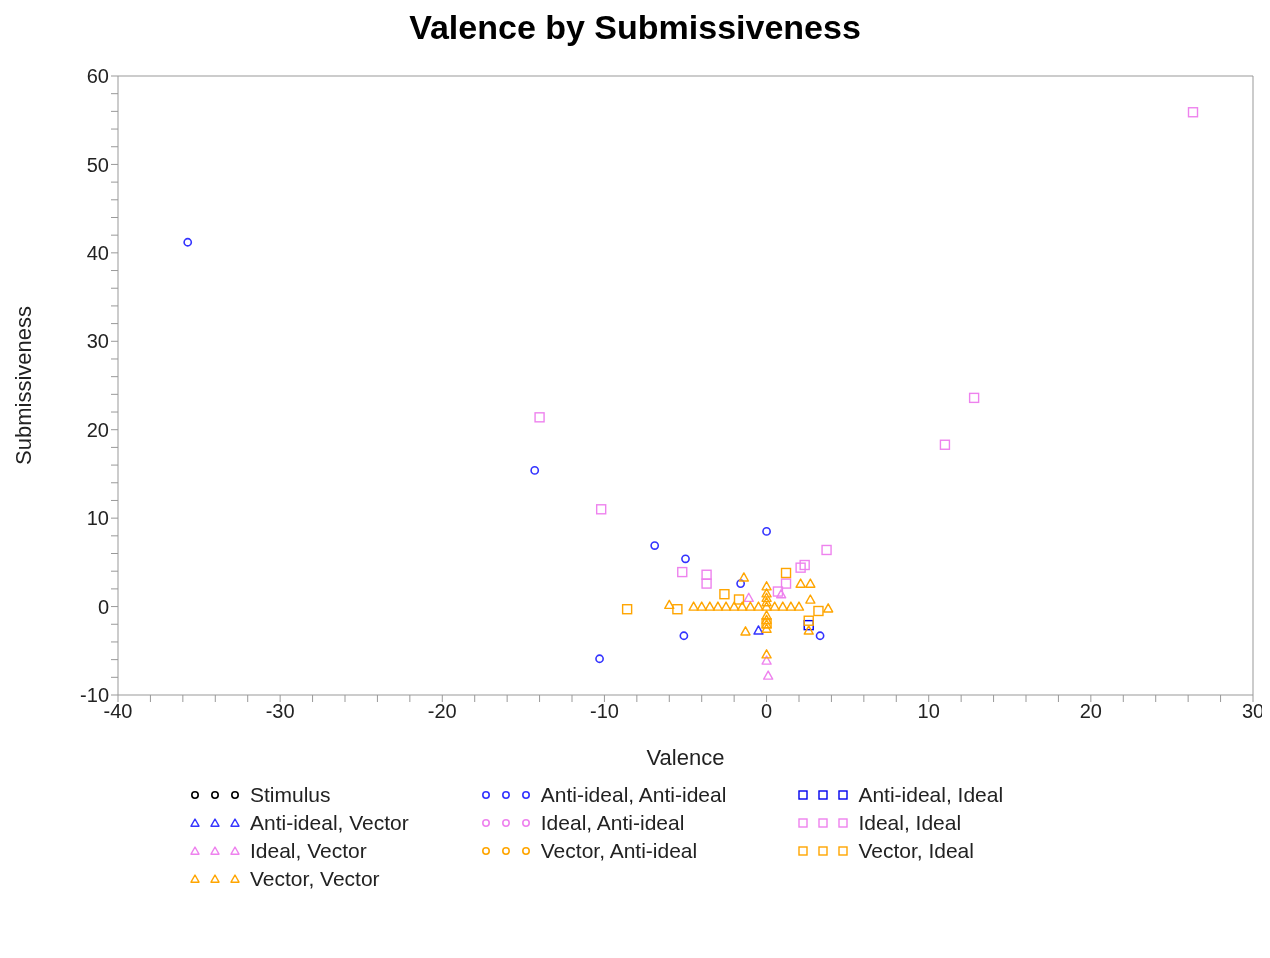  I want to click on legend-label: Ideal, Ideal, so click(910, 823).